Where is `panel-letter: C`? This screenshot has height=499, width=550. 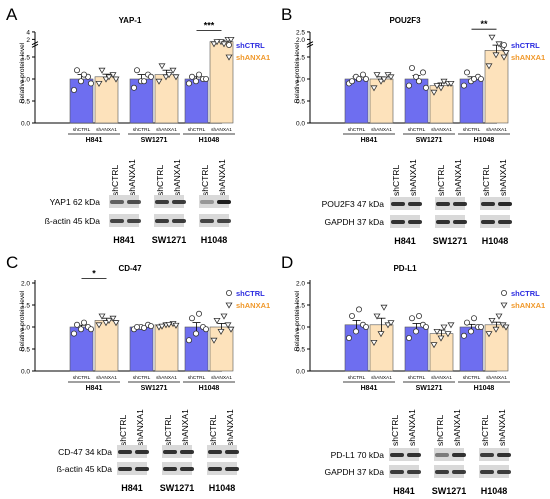 panel-letter: C is located at coordinates (12, 262).